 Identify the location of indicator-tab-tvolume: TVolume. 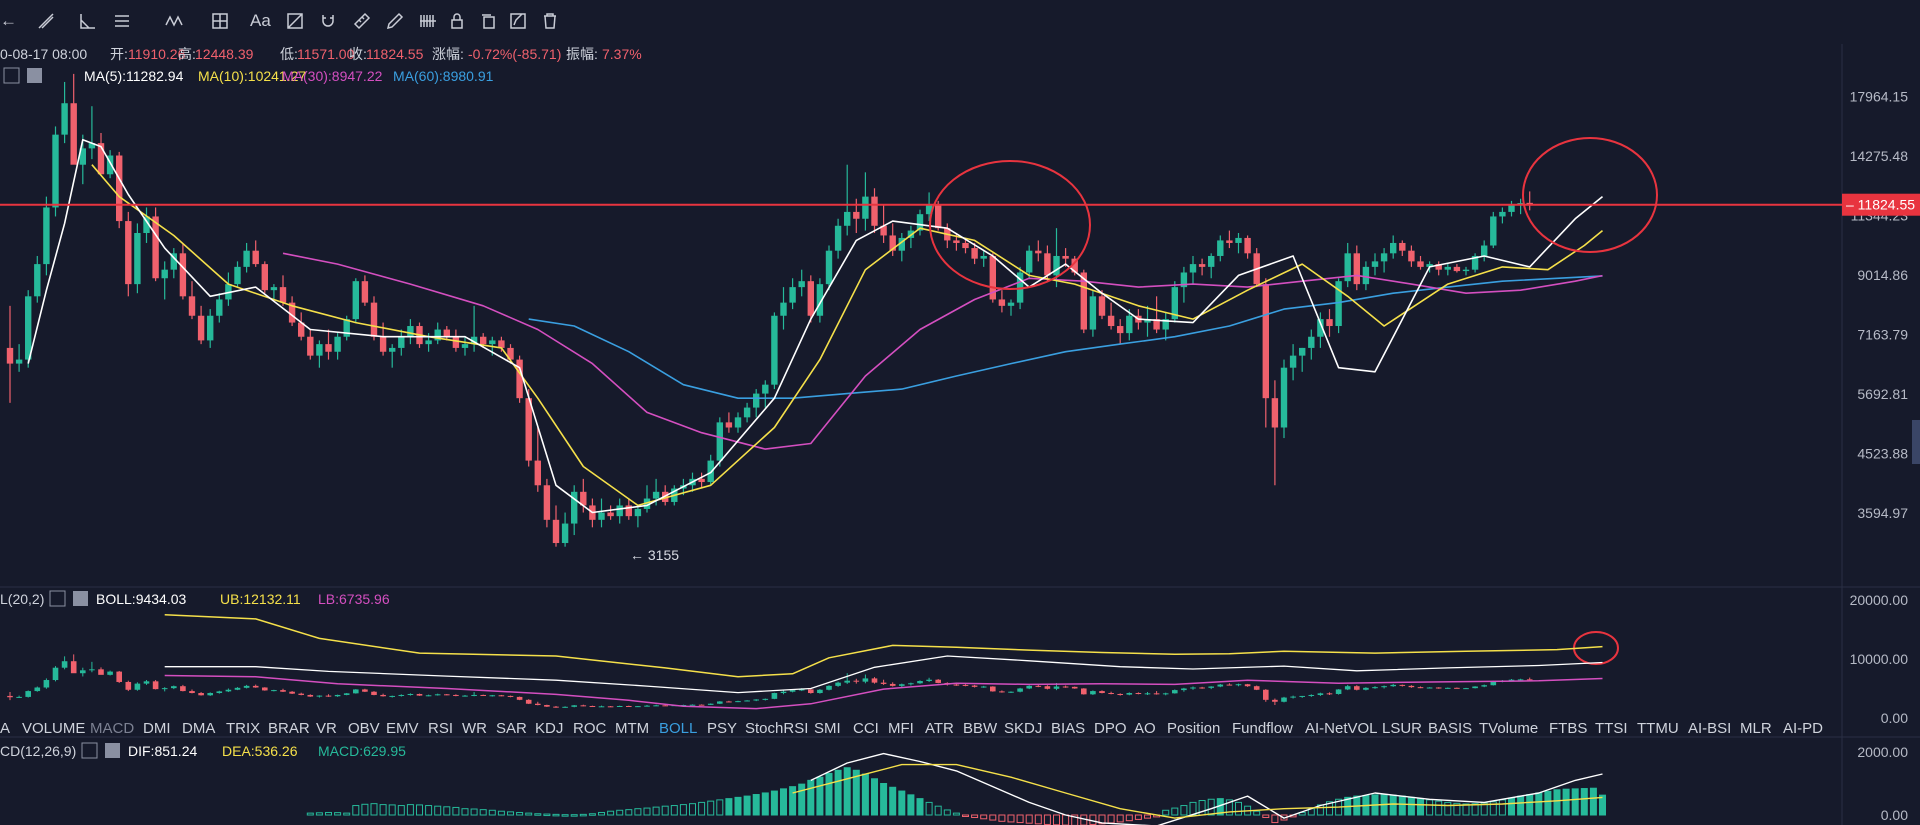
(1508, 728).